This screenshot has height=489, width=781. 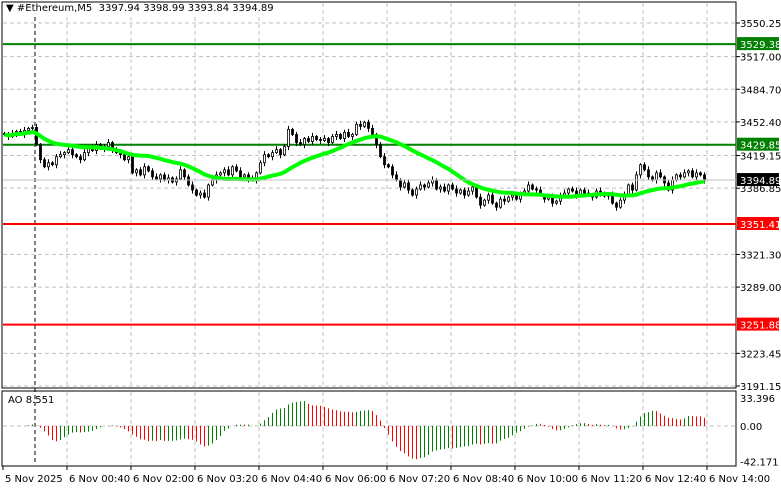 I want to click on current-price-bg, so click(x=758, y=180).